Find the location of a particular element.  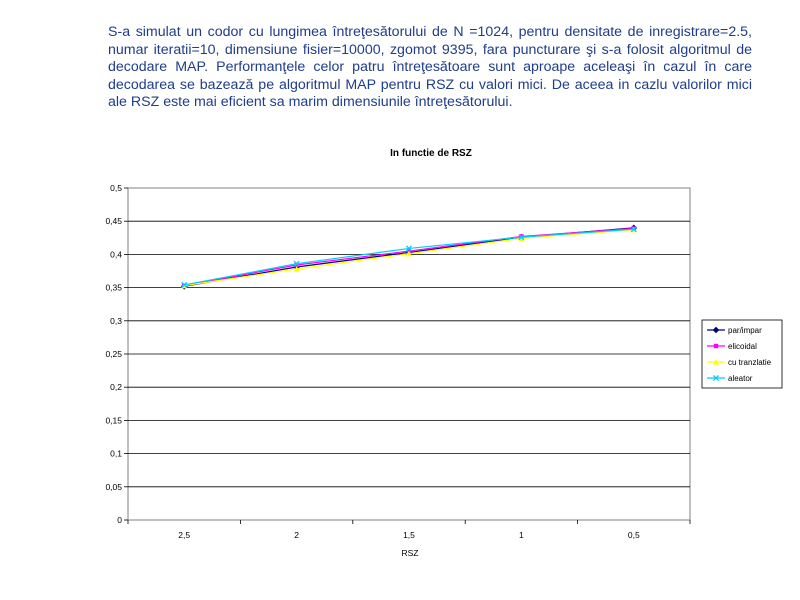

y-tick-label: 0,05 is located at coordinates (113, 487).